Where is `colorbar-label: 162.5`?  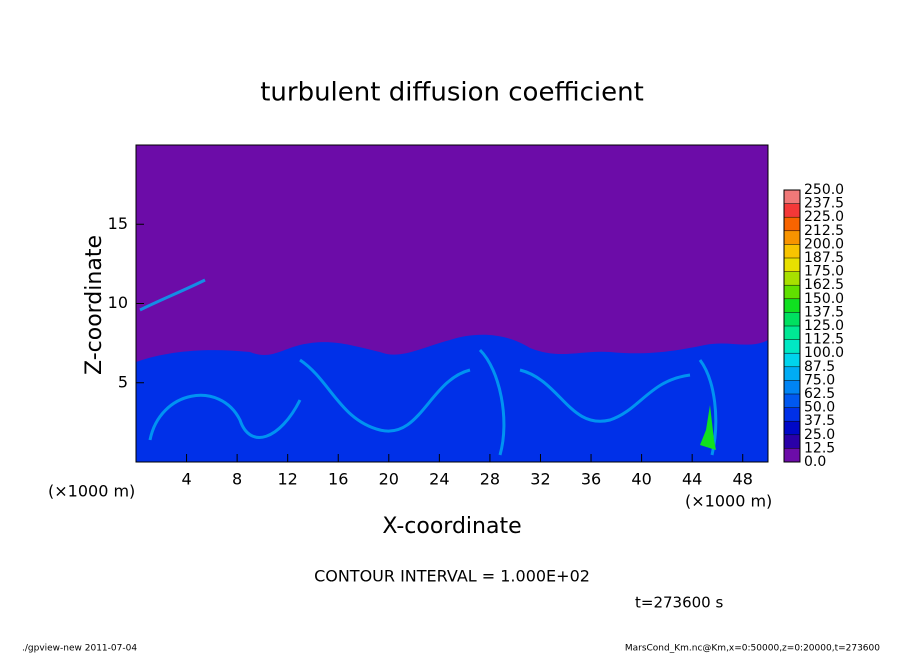 colorbar-label: 162.5 is located at coordinates (824, 285).